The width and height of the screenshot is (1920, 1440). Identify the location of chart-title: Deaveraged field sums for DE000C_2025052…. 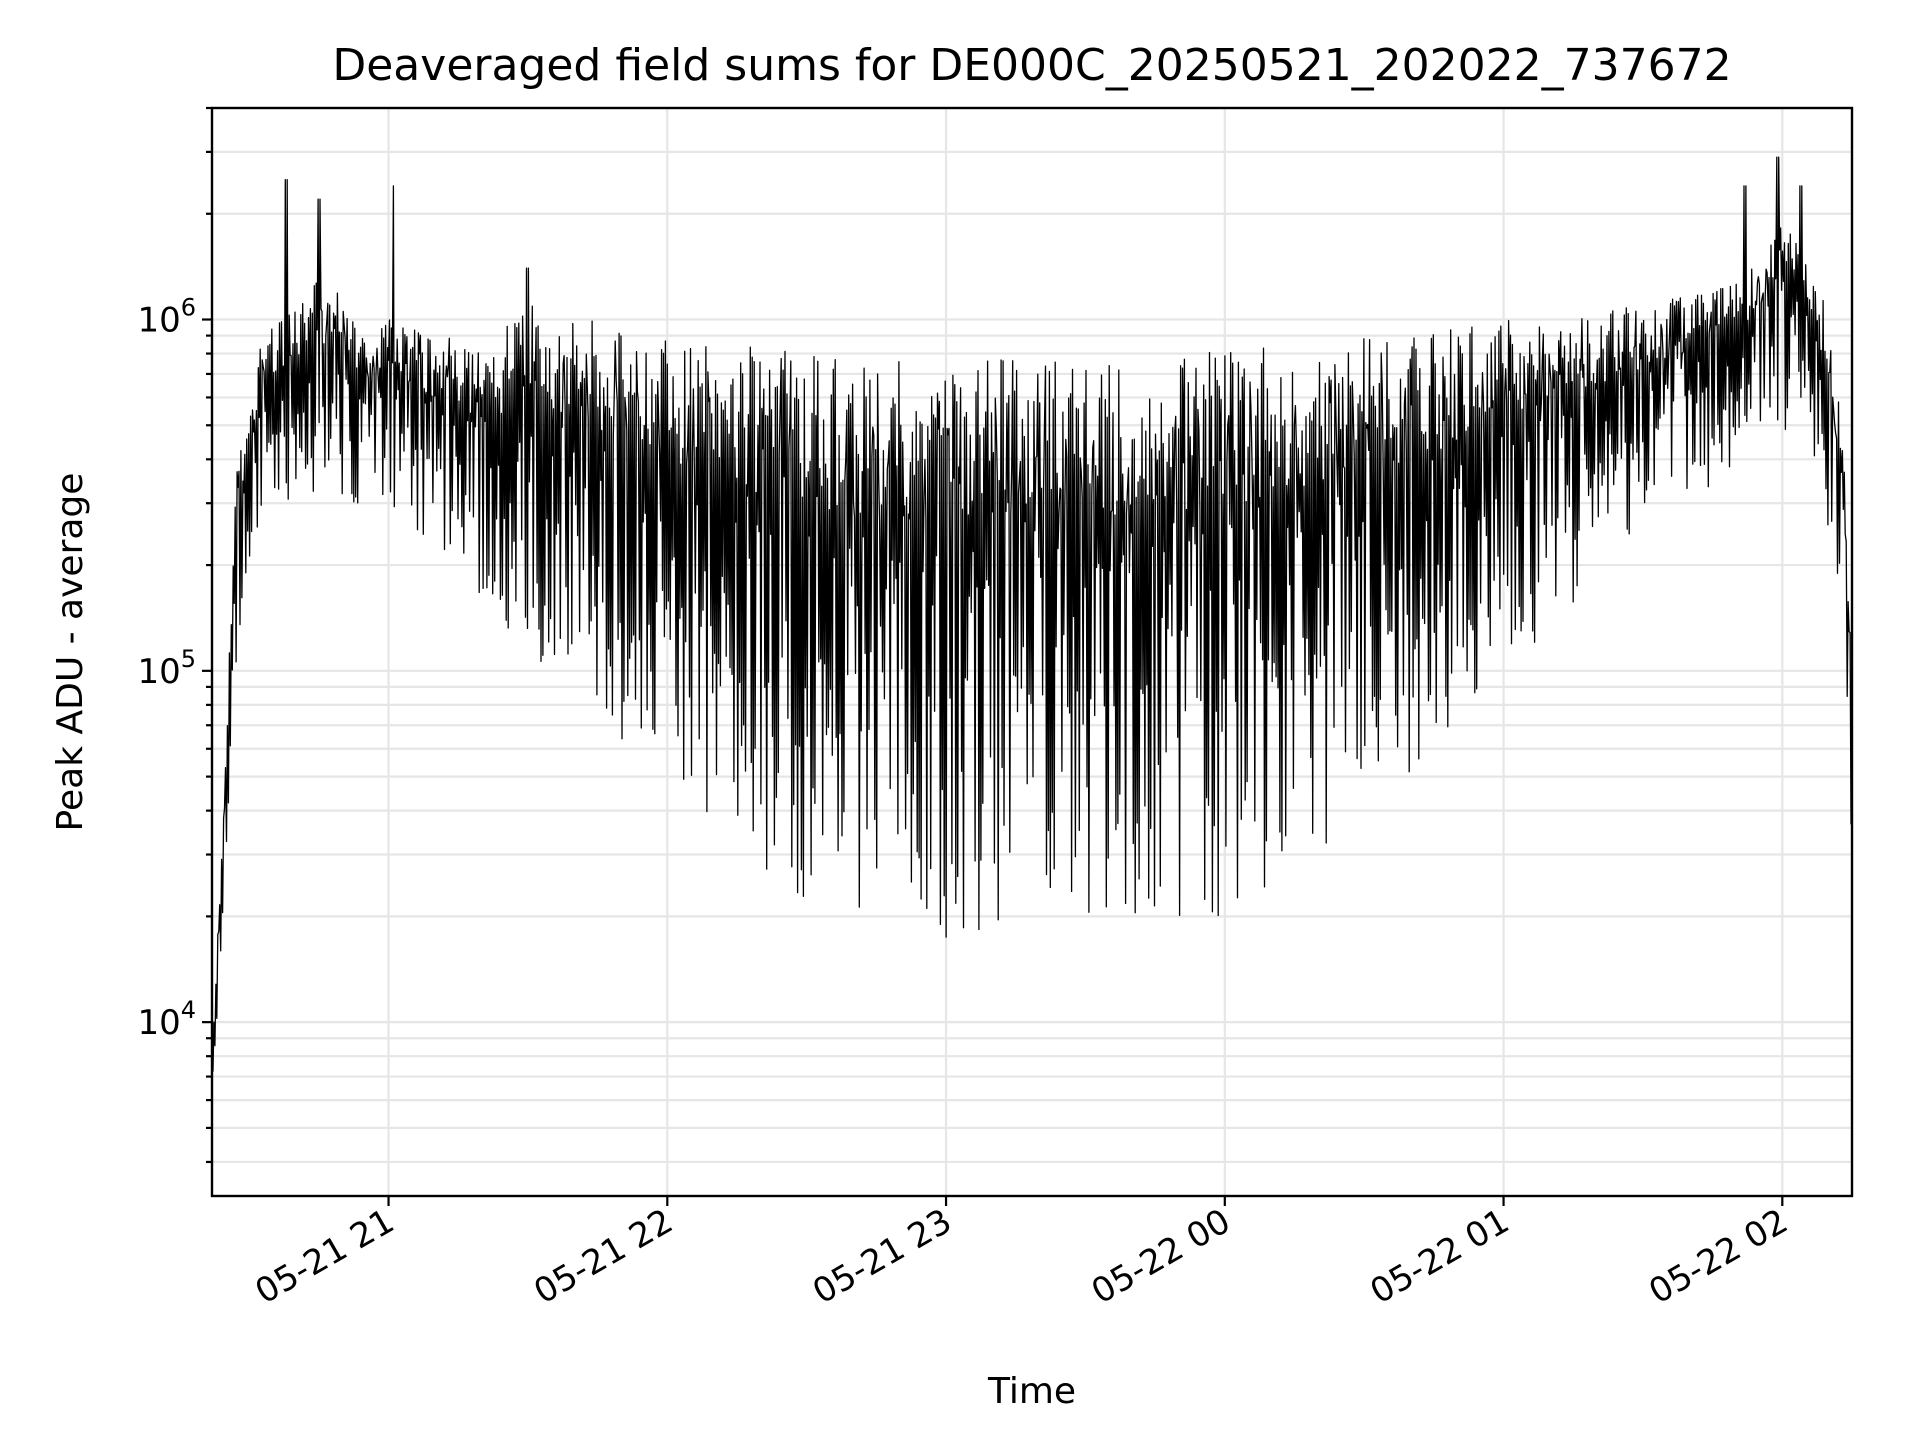
(1031, 65).